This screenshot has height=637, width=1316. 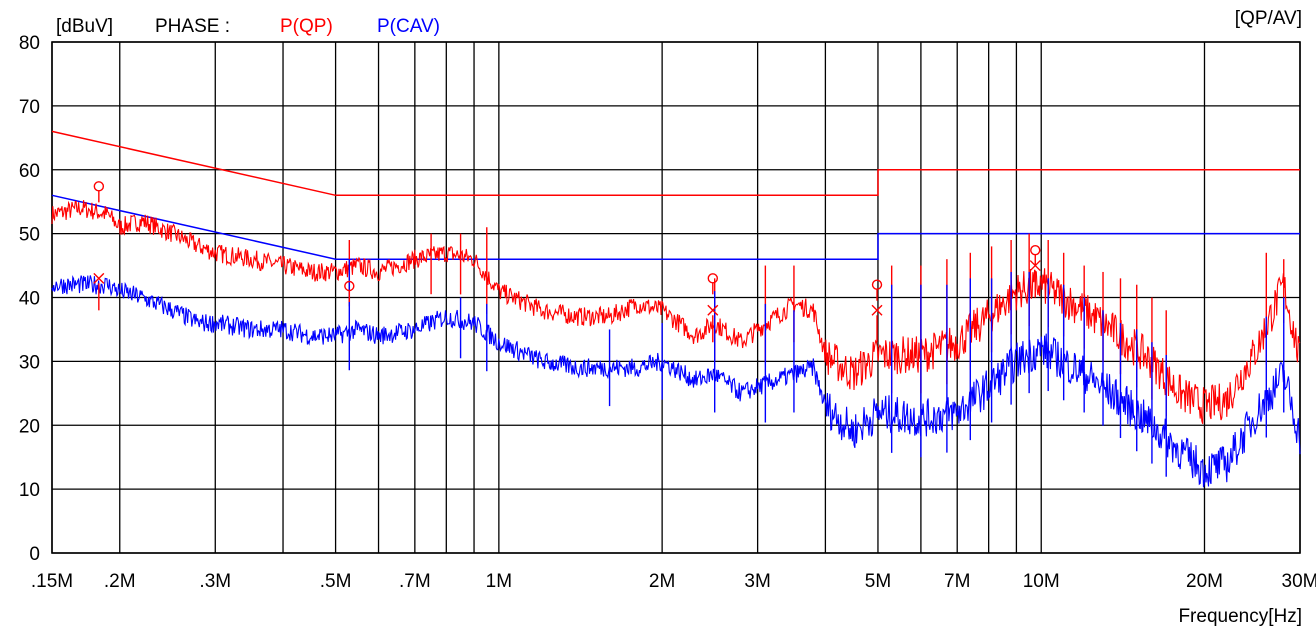 What do you see at coordinates (29, 362) in the screenshot?
I see `y-tick-label: 30` at bounding box center [29, 362].